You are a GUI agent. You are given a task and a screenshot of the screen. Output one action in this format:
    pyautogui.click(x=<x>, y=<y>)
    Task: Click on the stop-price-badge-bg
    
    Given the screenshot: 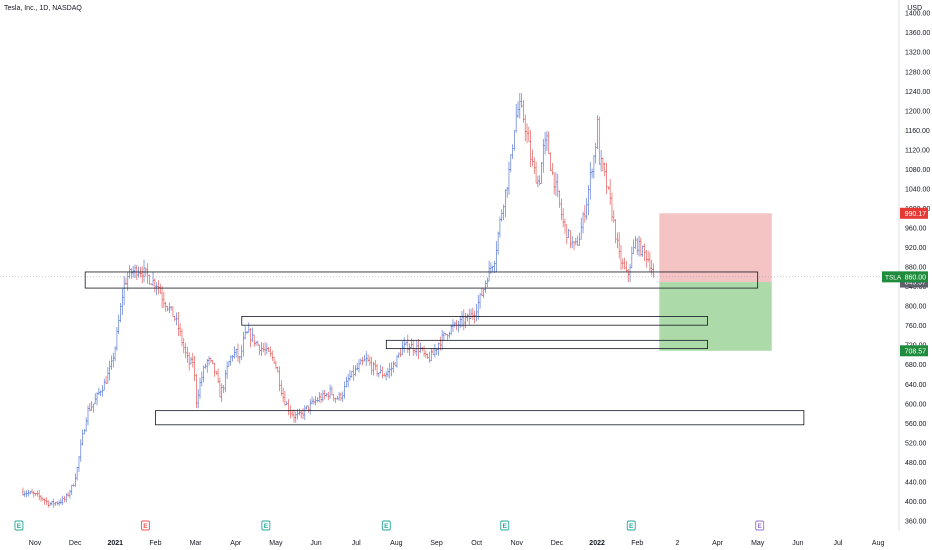 What is the action you would take?
    pyautogui.click(x=914, y=213)
    